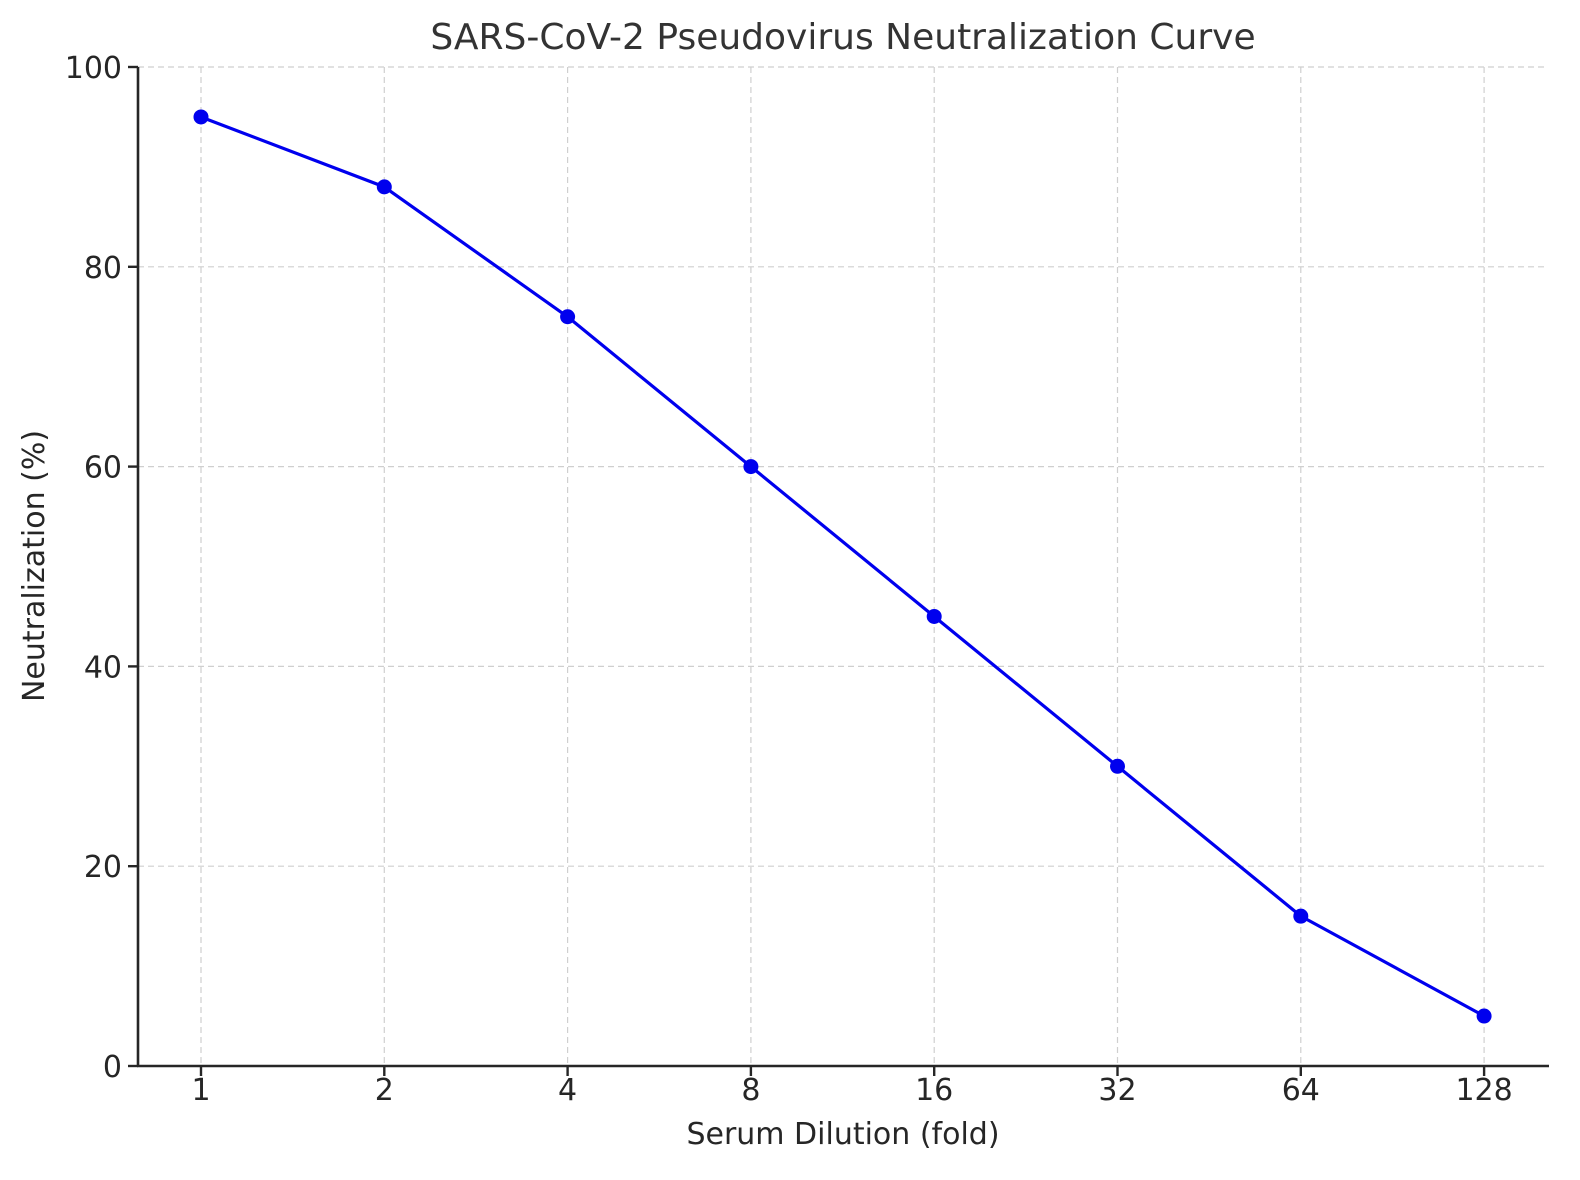 The image size is (1580, 1180). Describe the element at coordinates (34, 566) in the screenshot. I see `y-axis-label: Neutralization (%)` at that location.